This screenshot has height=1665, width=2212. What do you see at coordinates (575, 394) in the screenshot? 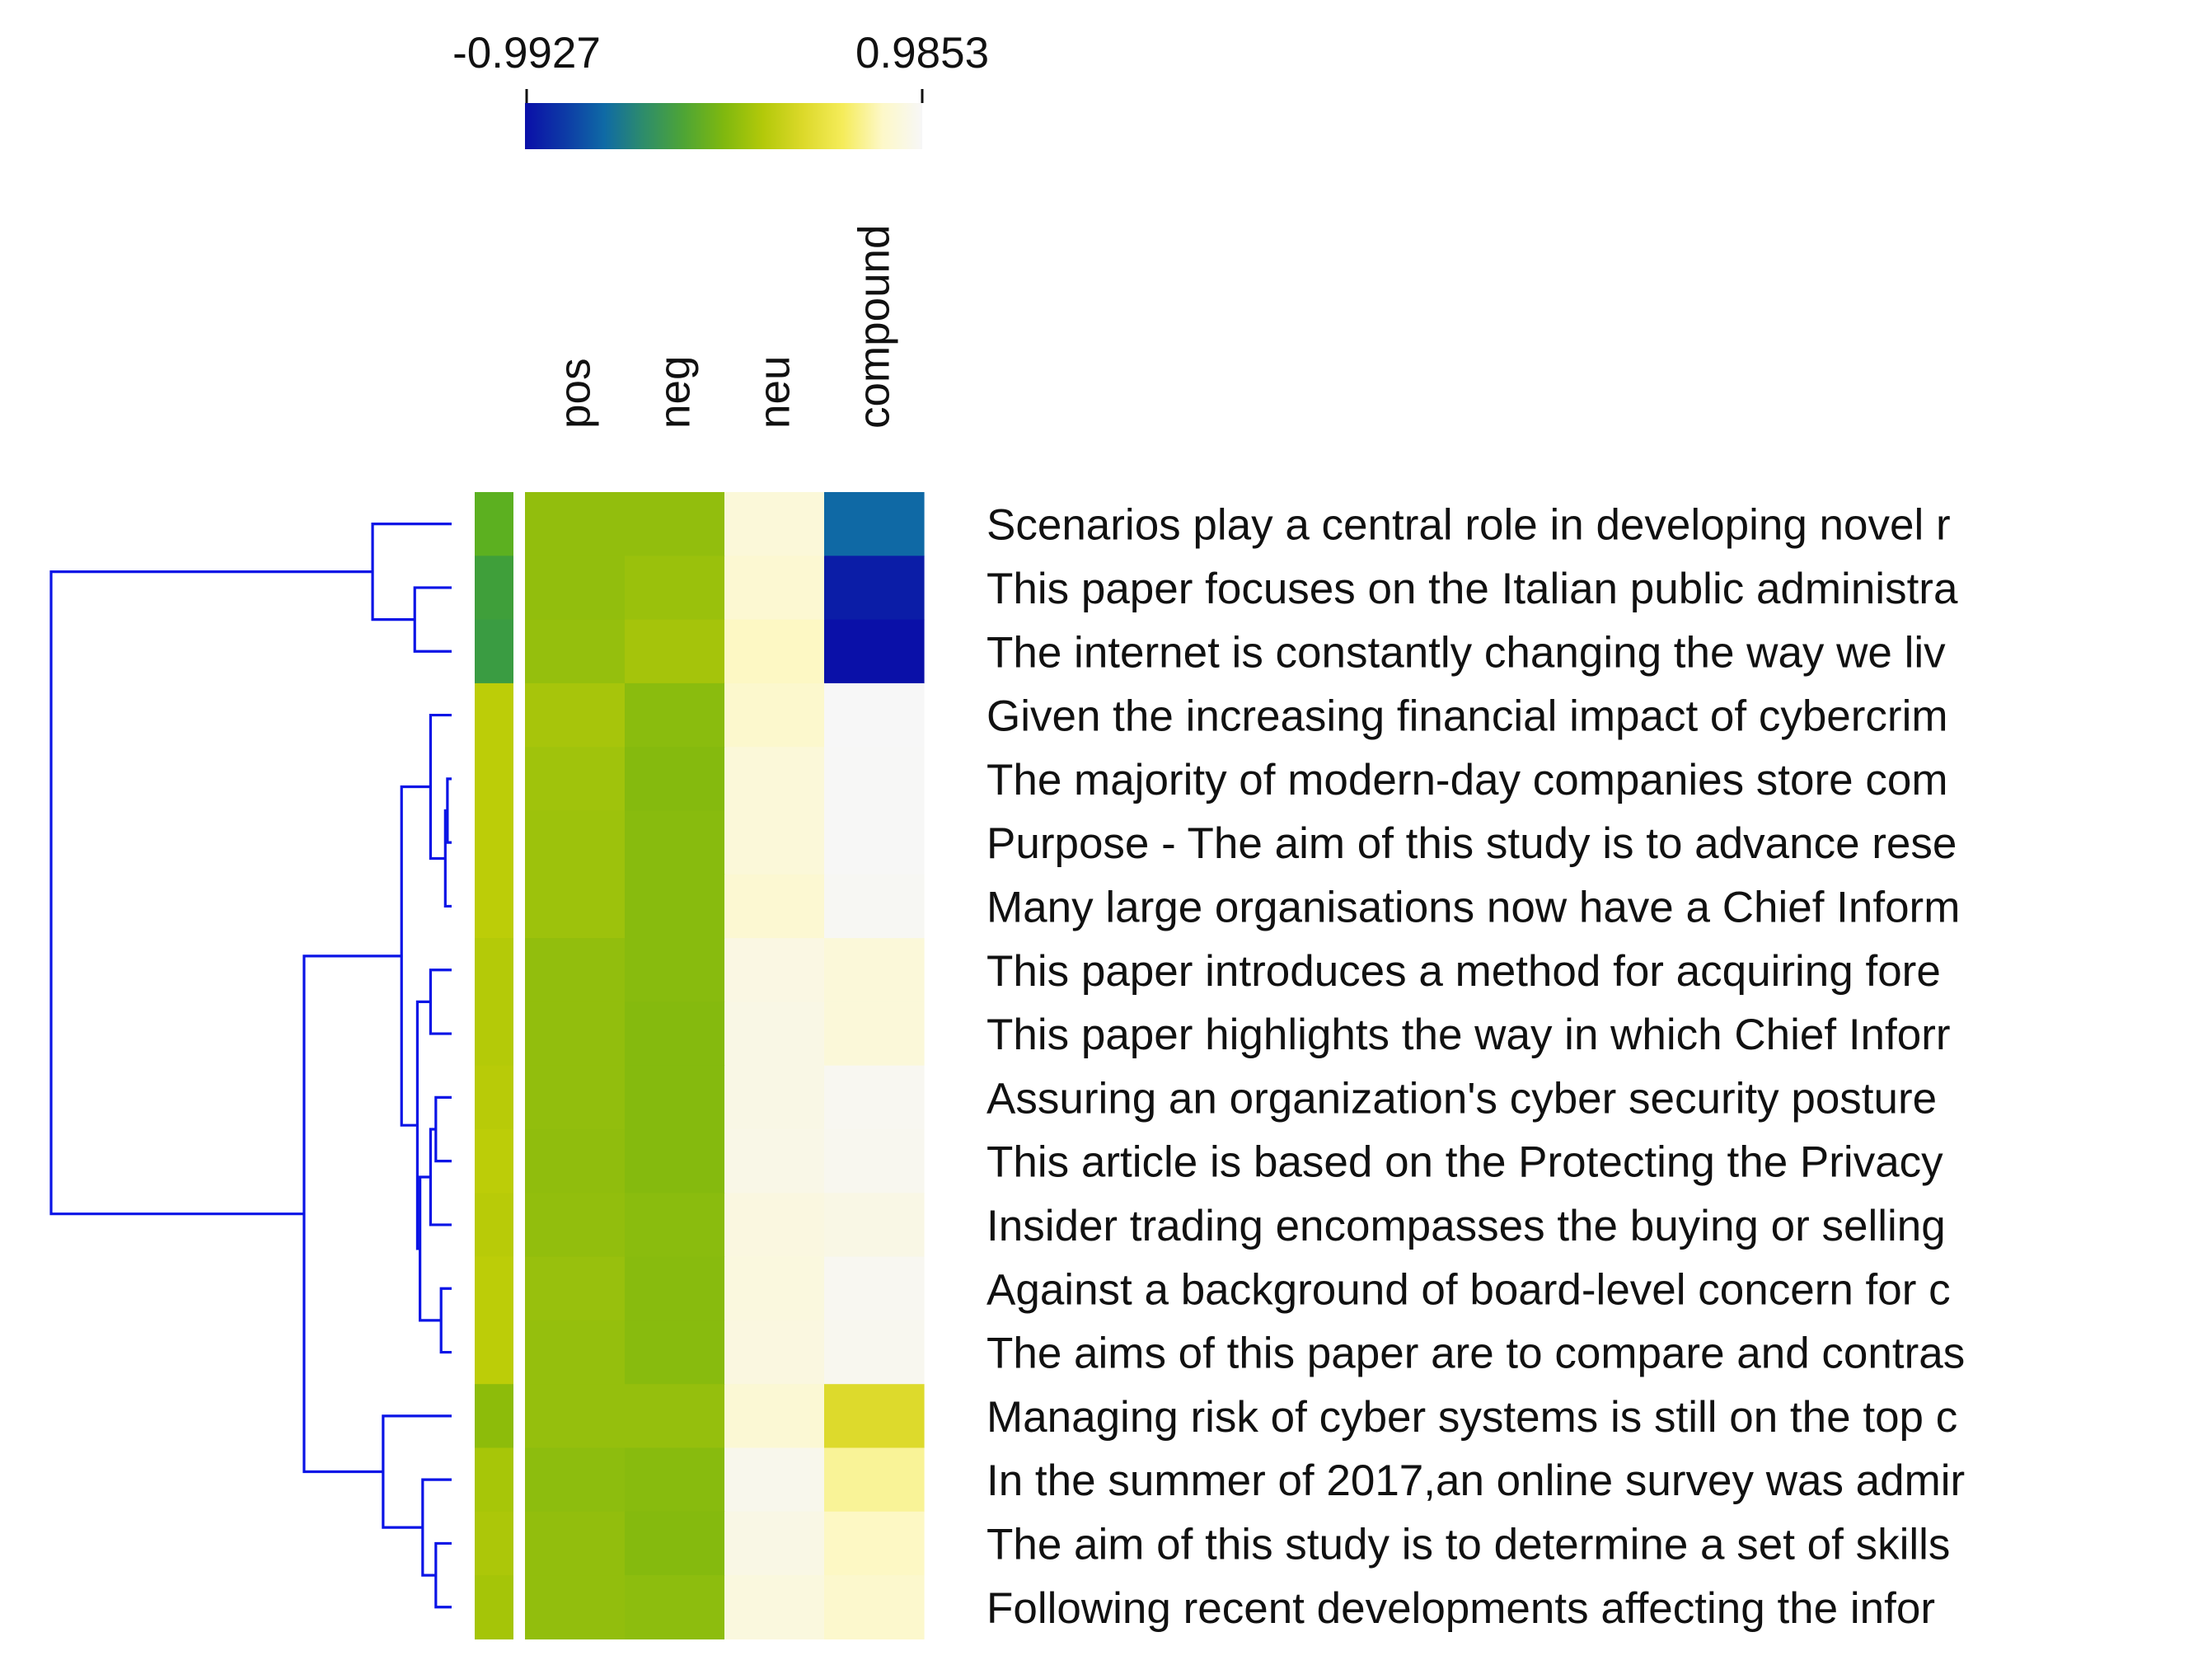
I see `column-label-pos: pos` at bounding box center [575, 394].